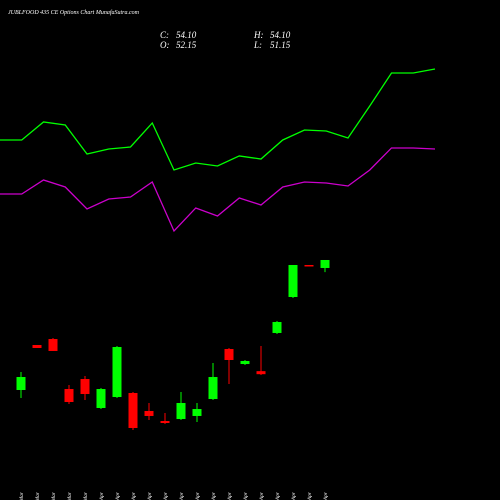 This screenshot has height=500, width=500. Describe the element at coordinates (280, 45) in the screenshot. I see `summary-value: 51.15` at that location.